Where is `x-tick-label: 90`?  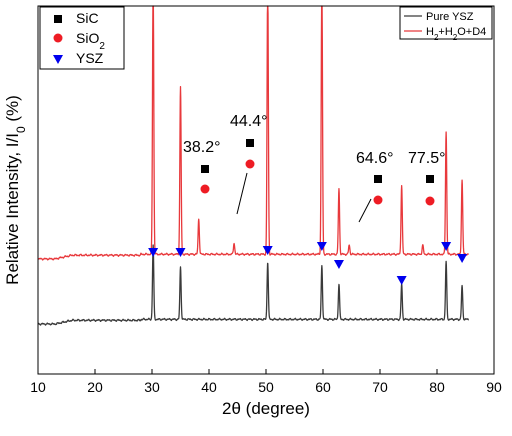
x-tick-label: 90 is located at coordinates (494, 387).